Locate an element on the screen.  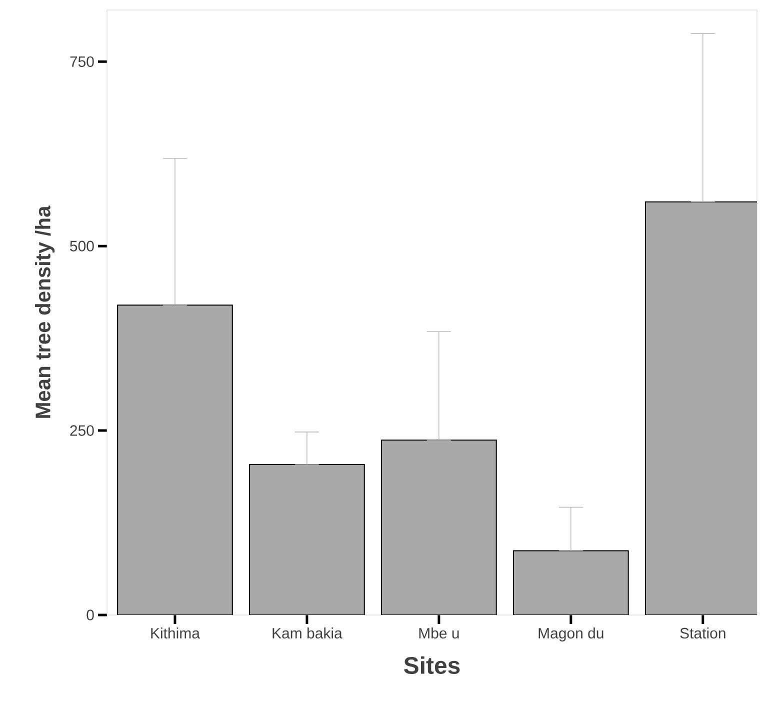
y-tick-label: 750 is located at coordinates (82, 61).